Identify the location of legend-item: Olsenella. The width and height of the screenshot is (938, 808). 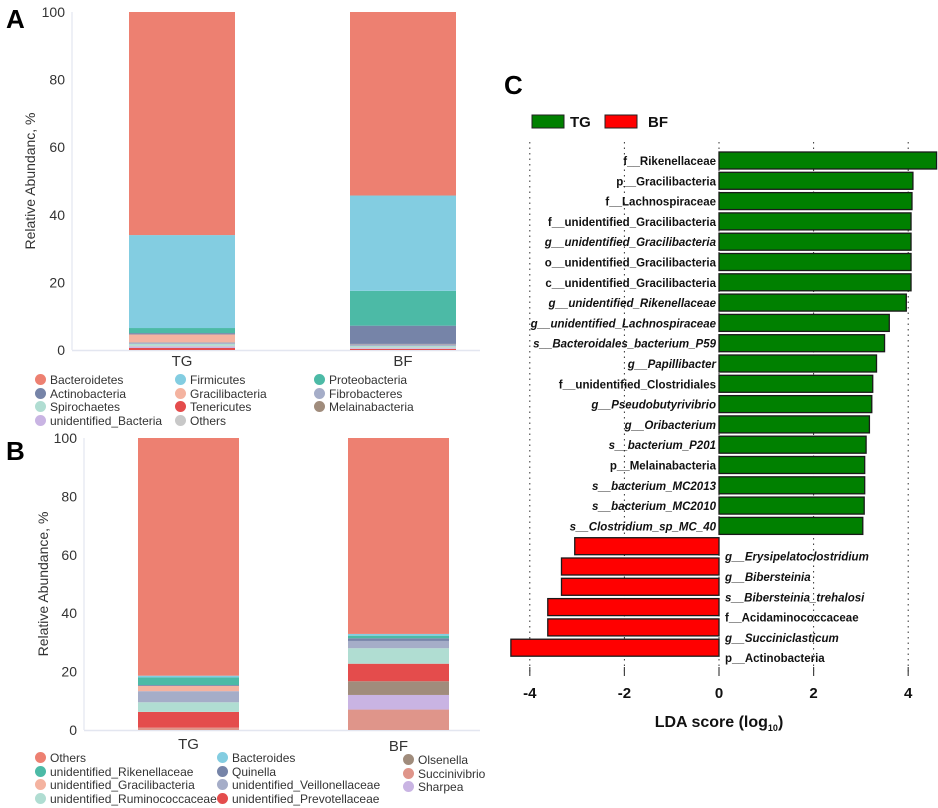
(435, 761).